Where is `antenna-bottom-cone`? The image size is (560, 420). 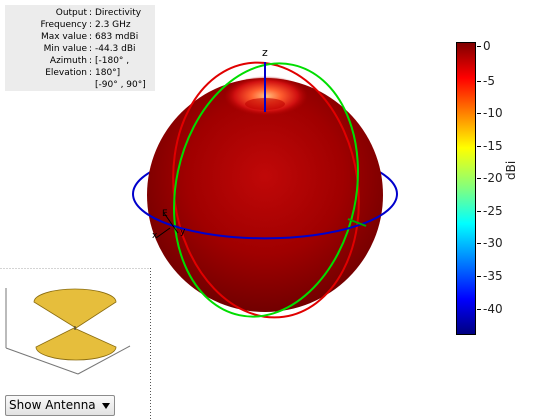 antenna-bottom-cone is located at coordinates (76, 344).